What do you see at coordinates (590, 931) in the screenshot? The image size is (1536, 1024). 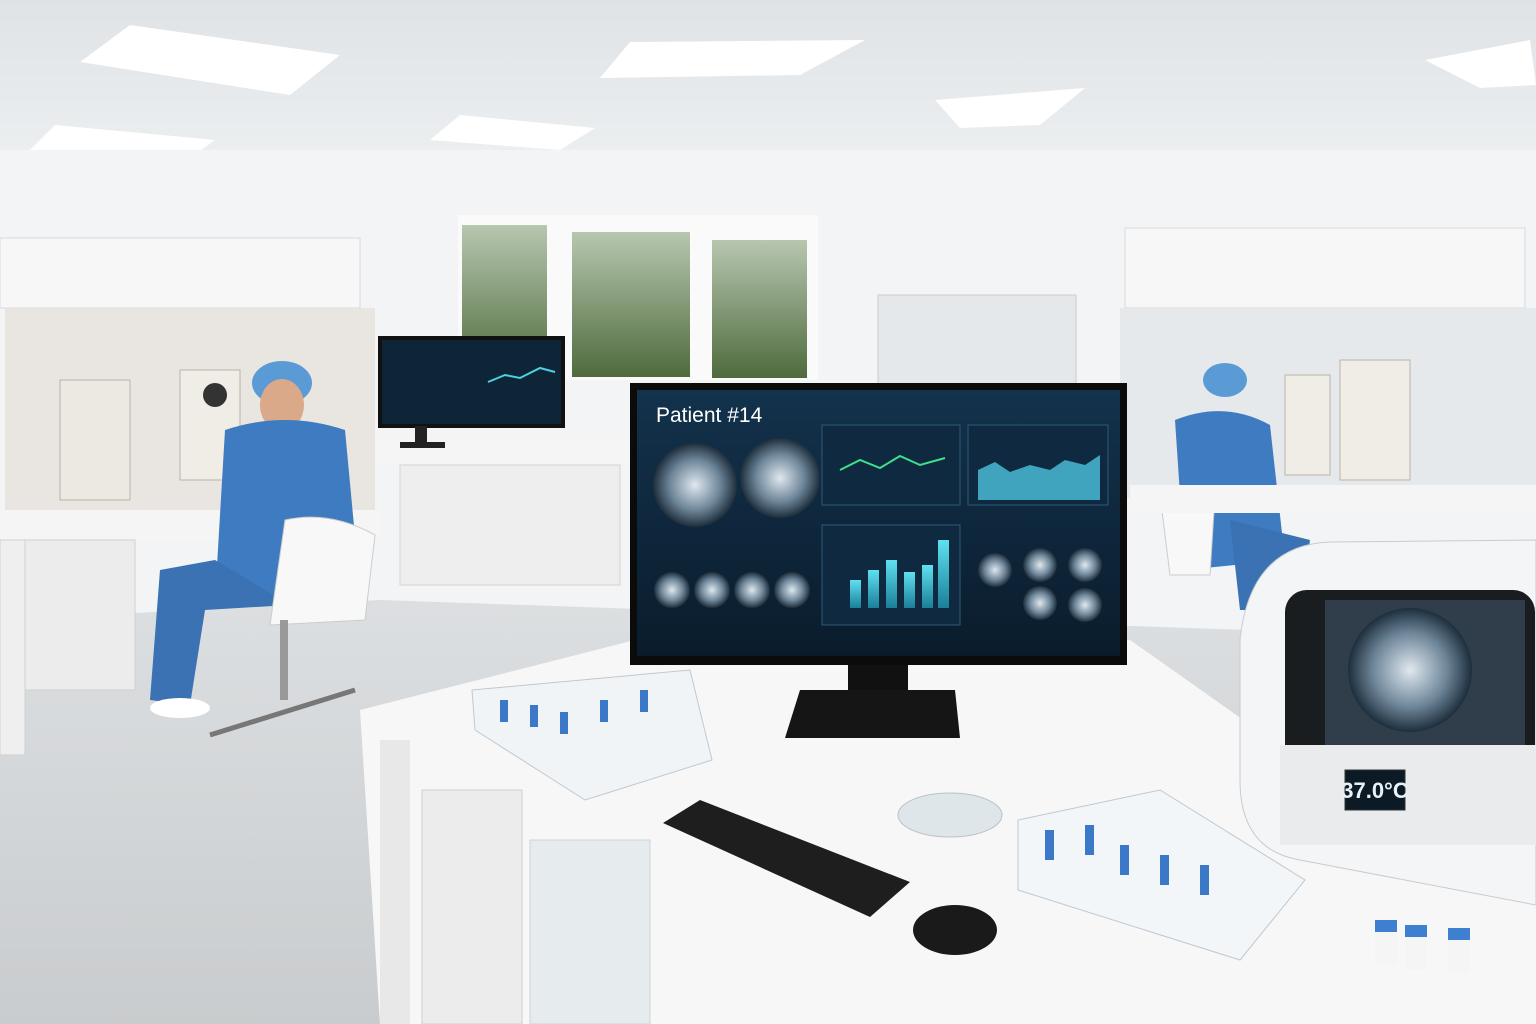 I see `glass-cabinet` at bounding box center [590, 931].